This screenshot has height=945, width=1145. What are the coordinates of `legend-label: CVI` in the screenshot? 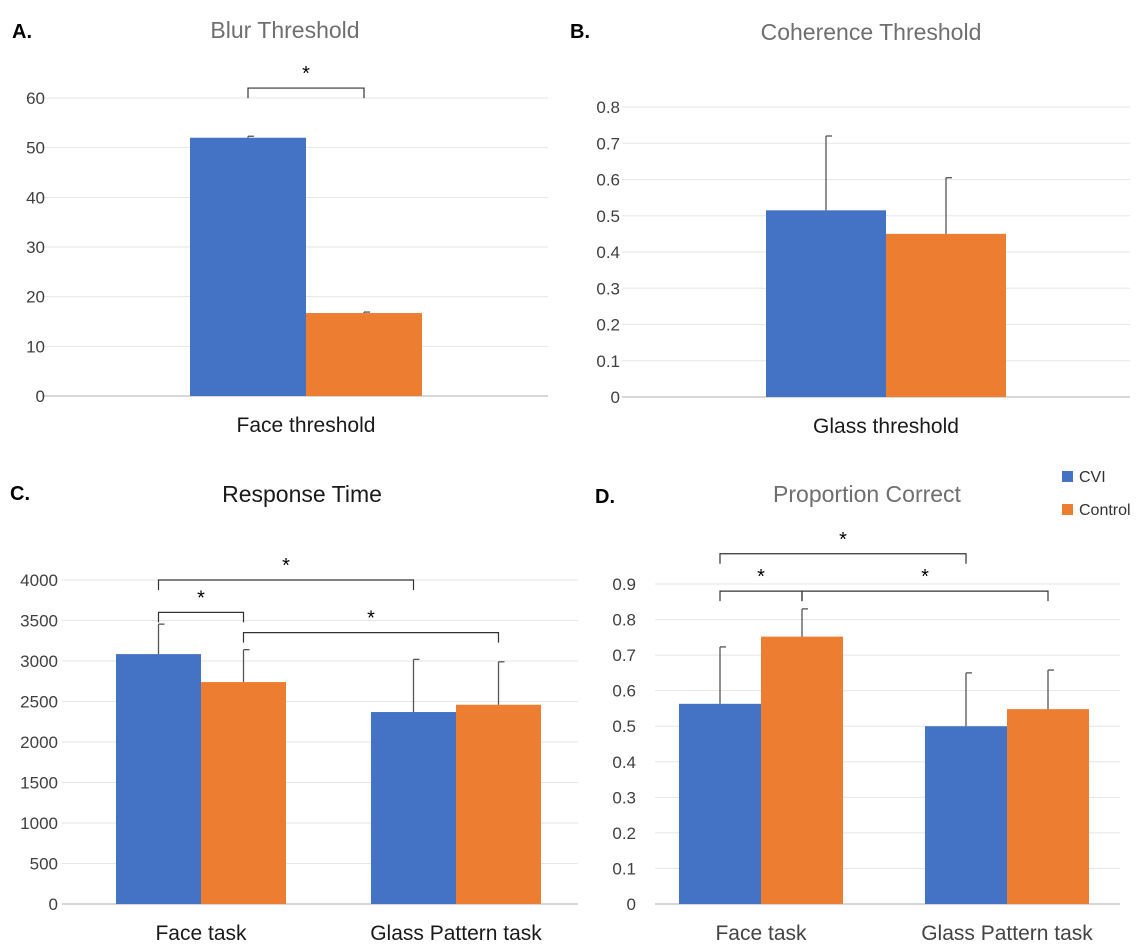 It's located at (1092, 477).